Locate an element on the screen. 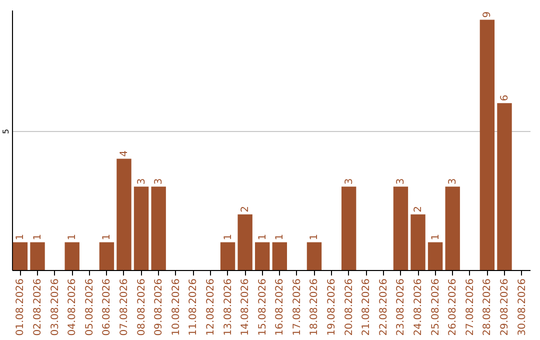  x-tick-label: 06.08.2026 is located at coordinates (107, 307).